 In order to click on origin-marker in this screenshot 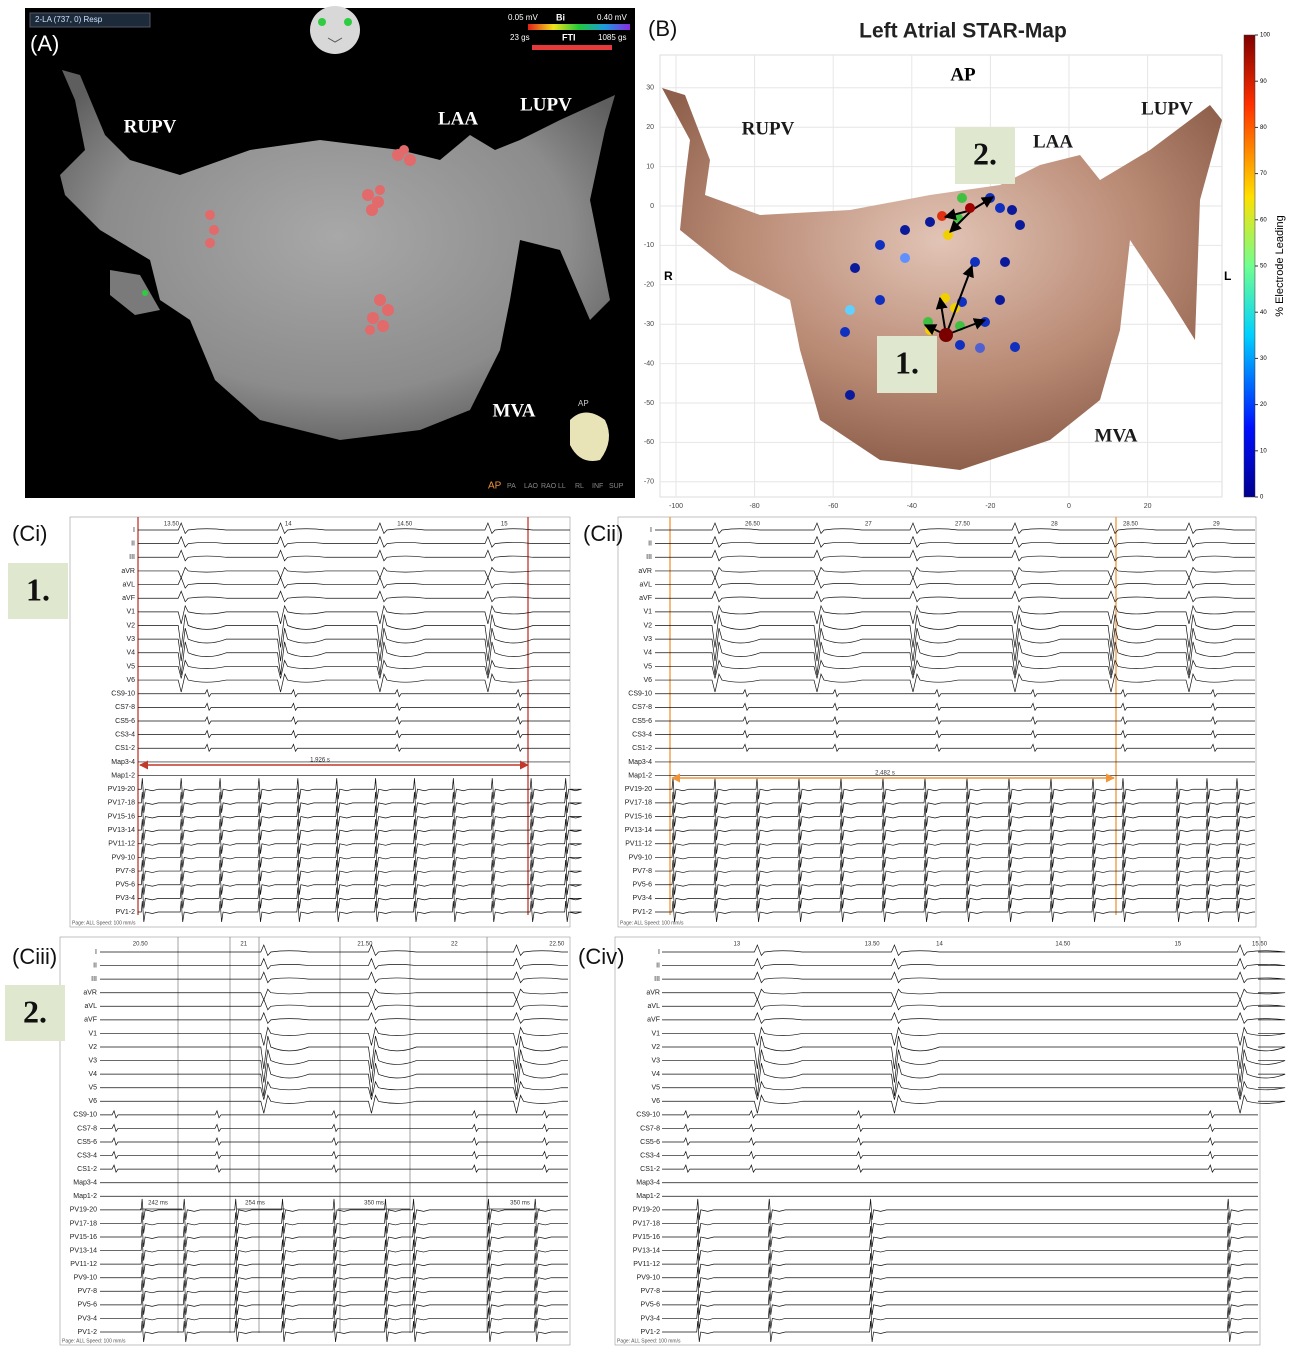, I will do `click(970, 208)`.